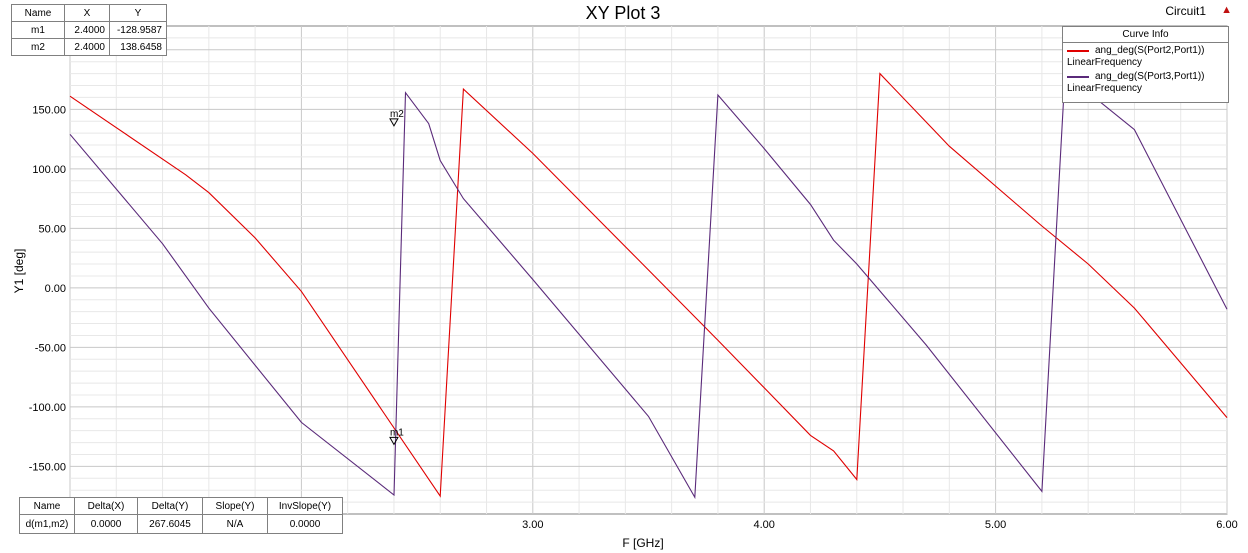 The image size is (1248, 553). What do you see at coordinates (394, 441) in the screenshot?
I see `marker-m1` at bounding box center [394, 441].